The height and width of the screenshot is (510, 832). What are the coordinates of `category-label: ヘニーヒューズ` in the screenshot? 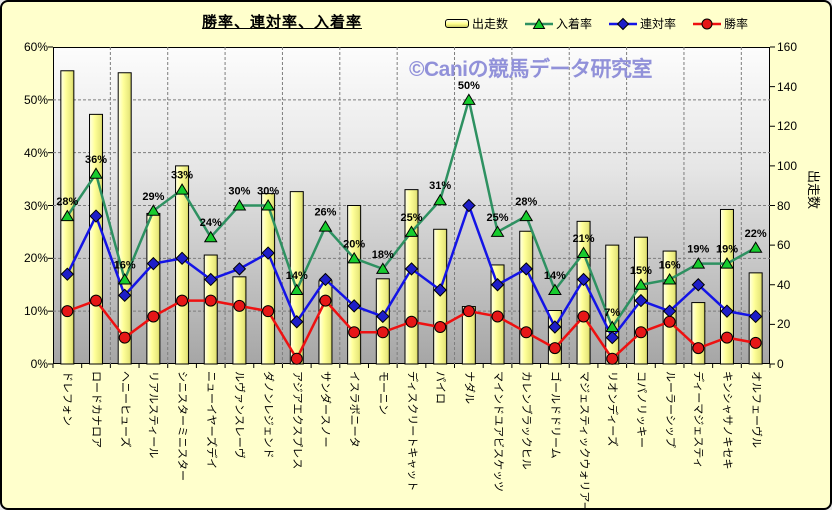 It's located at (124, 409).